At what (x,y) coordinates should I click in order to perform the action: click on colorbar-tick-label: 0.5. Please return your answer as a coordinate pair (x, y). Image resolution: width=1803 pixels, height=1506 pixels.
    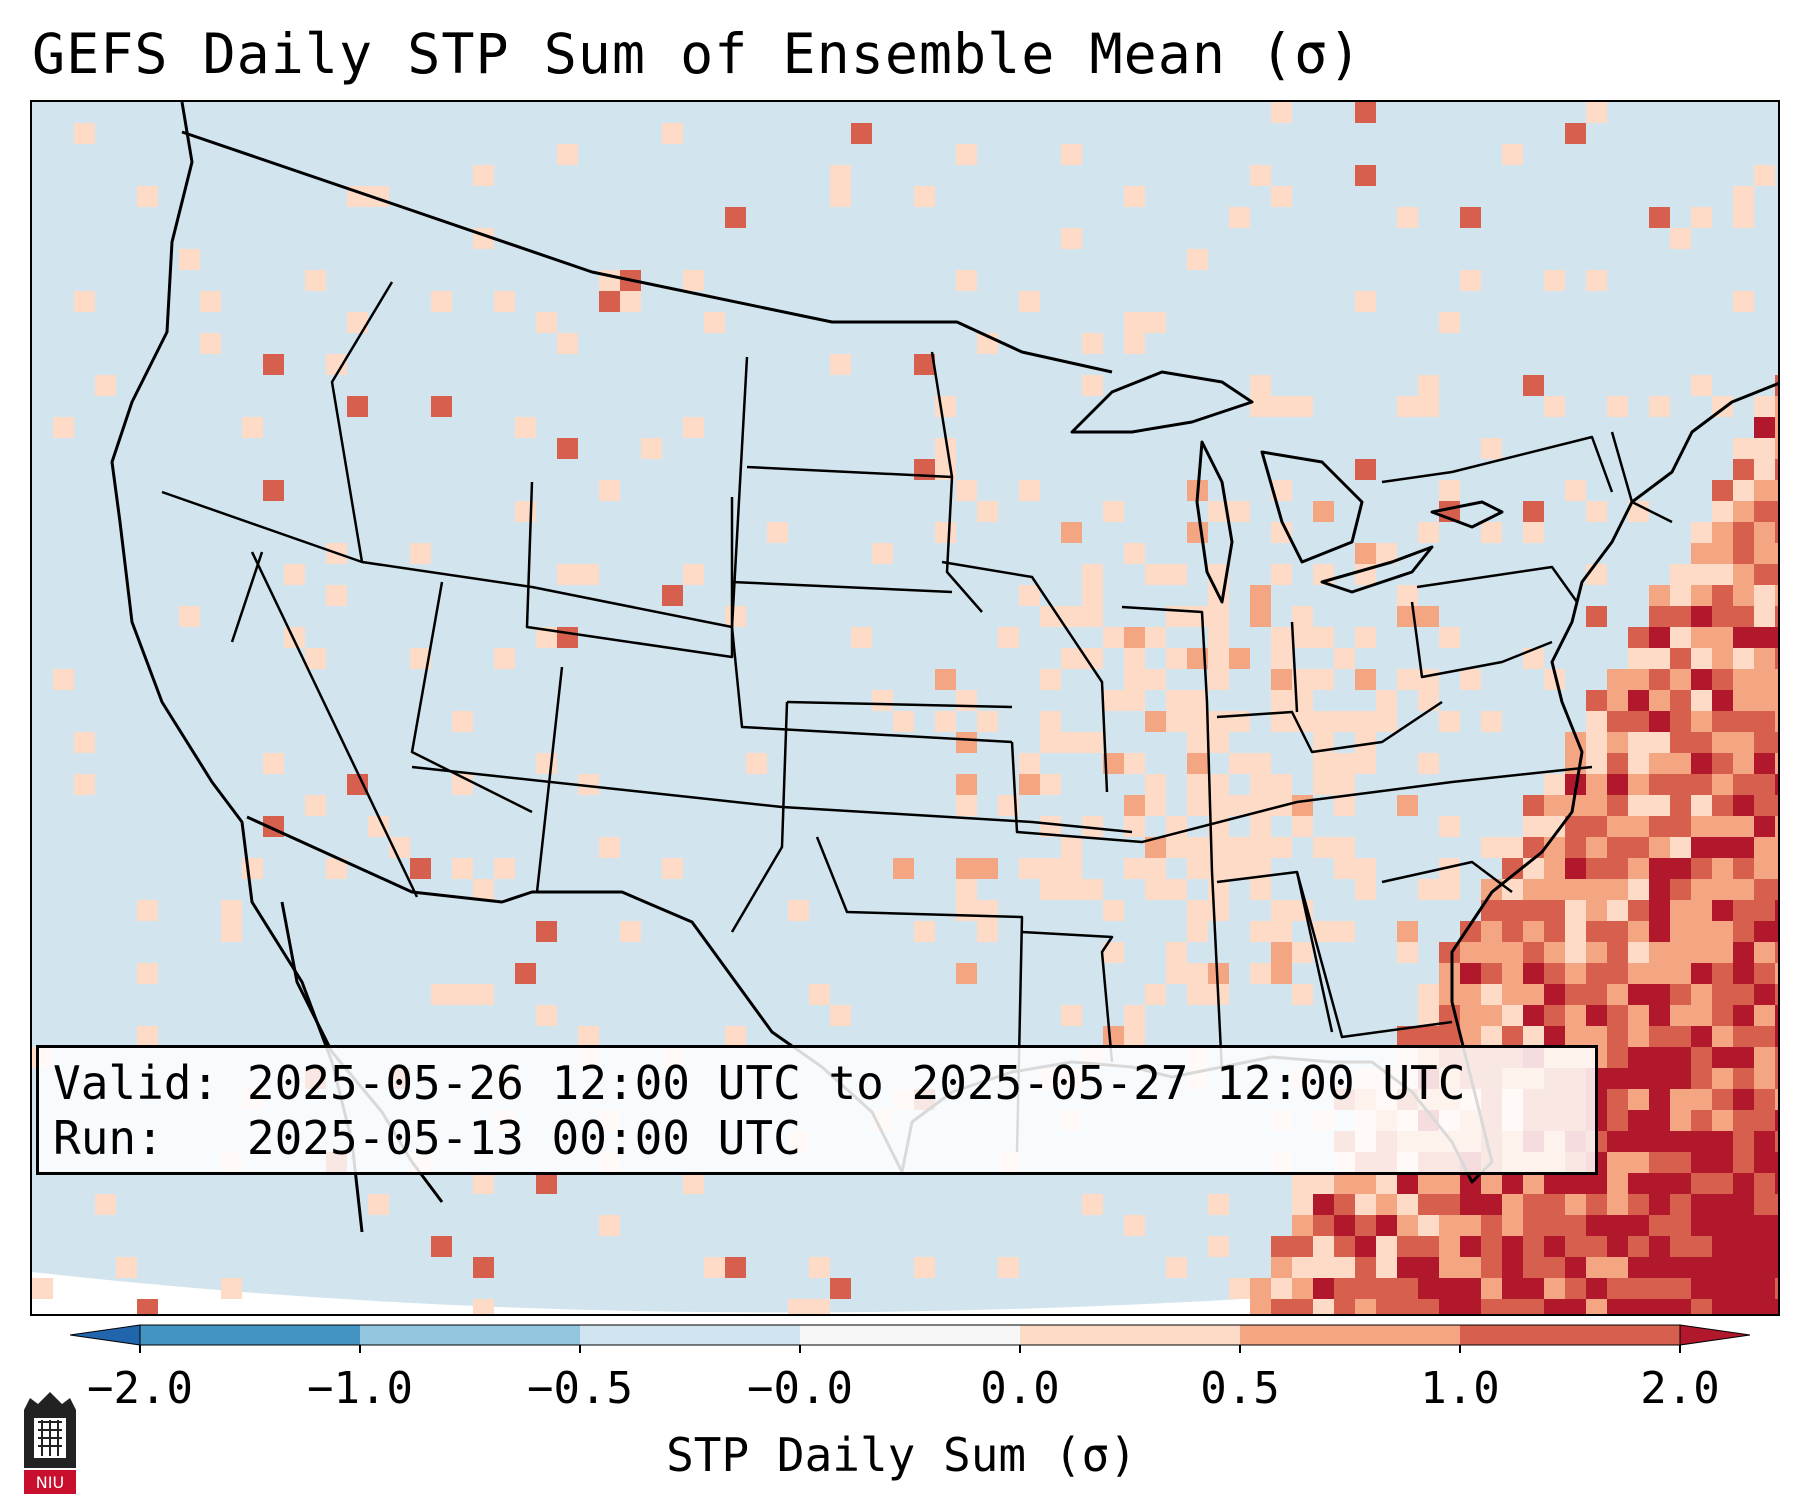
    Looking at the image, I should click on (1240, 1388).